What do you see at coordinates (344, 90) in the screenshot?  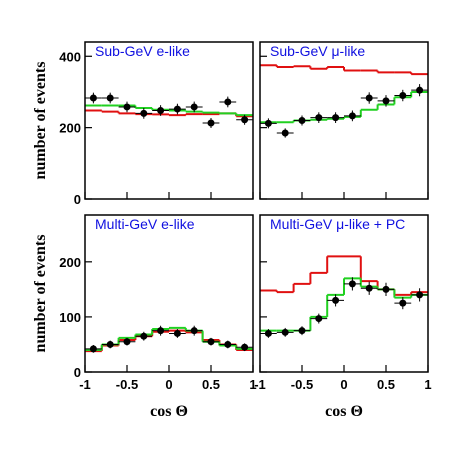 I see `panel: Sub-GeV μ-like` at bounding box center [344, 90].